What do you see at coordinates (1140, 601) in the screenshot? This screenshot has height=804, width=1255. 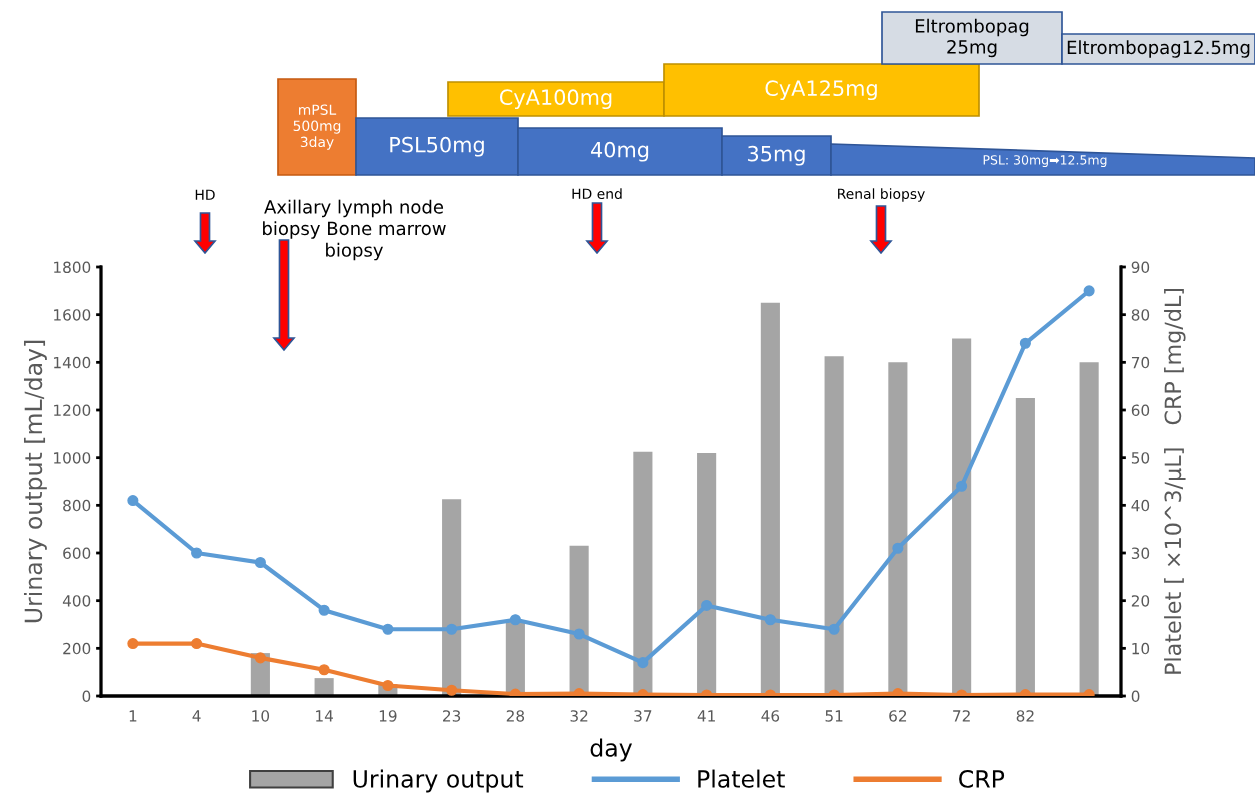 I see `y2-tick-label: 20` at bounding box center [1140, 601].